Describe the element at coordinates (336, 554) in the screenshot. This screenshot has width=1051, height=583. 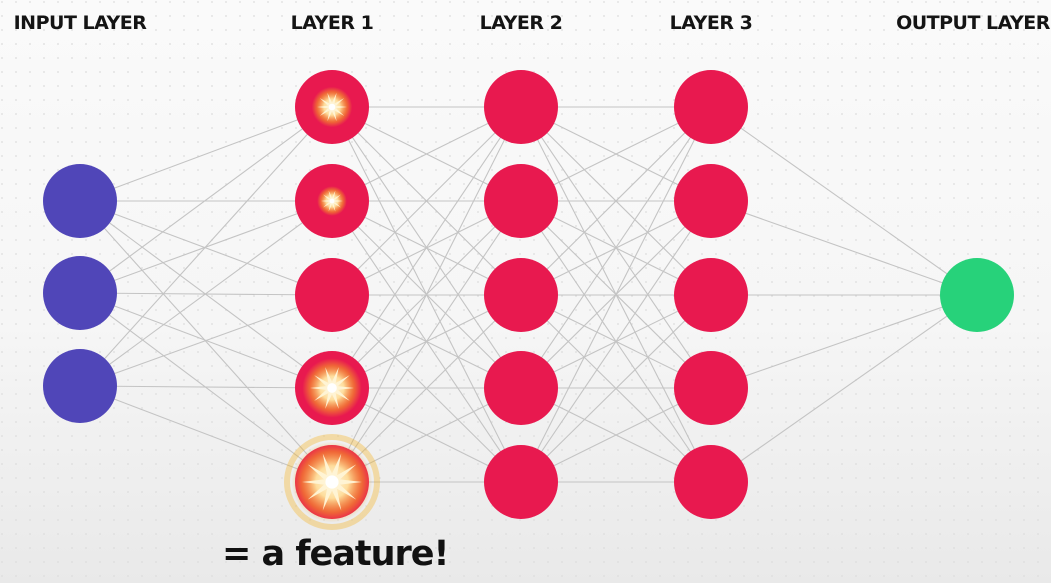
I see `feature-caption: = a feature!` at that location.